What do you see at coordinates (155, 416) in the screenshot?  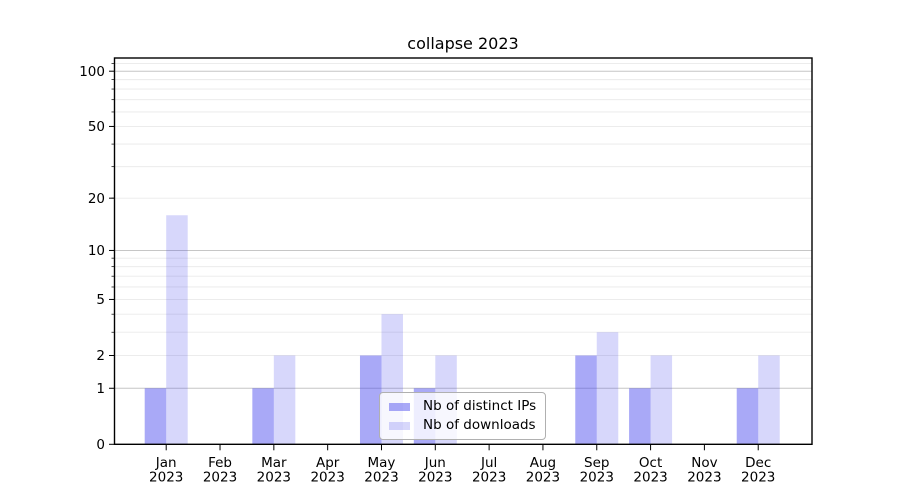 I see `bar-distinct-ips-jan` at bounding box center [155, 416].